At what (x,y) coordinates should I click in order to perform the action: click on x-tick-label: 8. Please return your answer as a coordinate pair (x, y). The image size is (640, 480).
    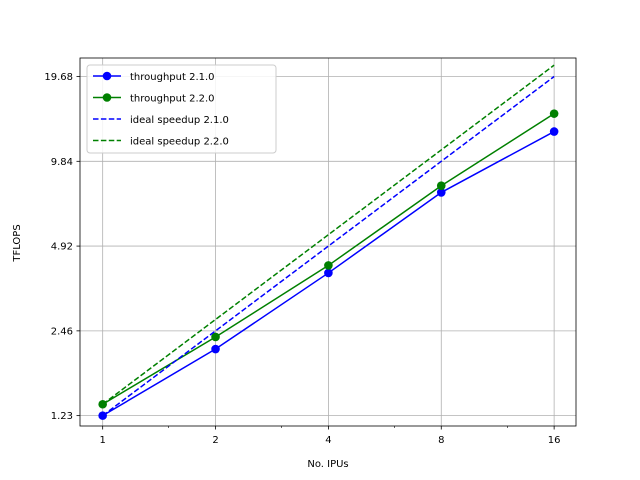
    Looking at the image, I should click on (441, 440).